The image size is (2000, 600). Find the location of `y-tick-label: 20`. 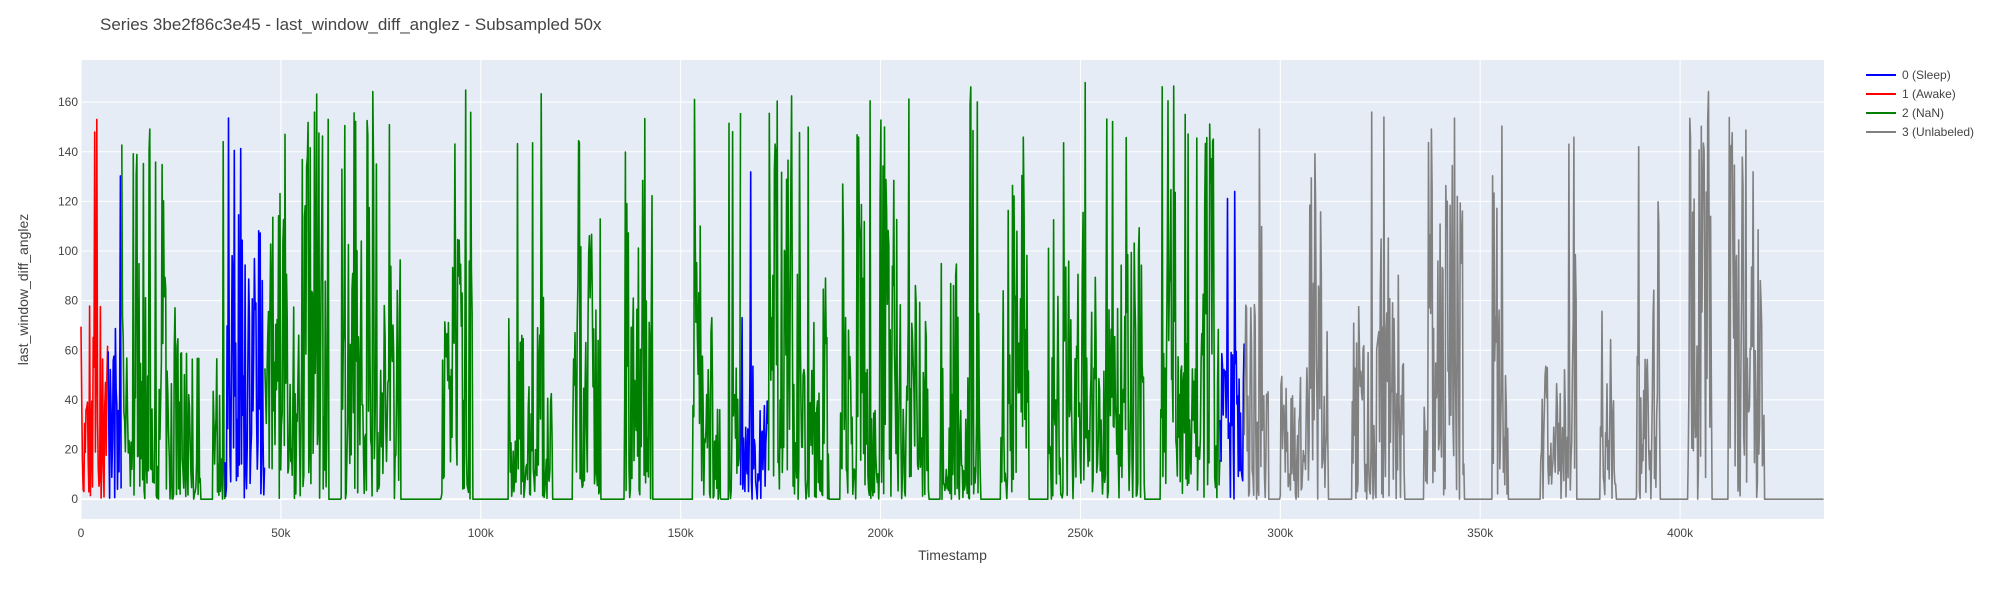

y-tick-label: 20 is located at coordinates (72, 450).